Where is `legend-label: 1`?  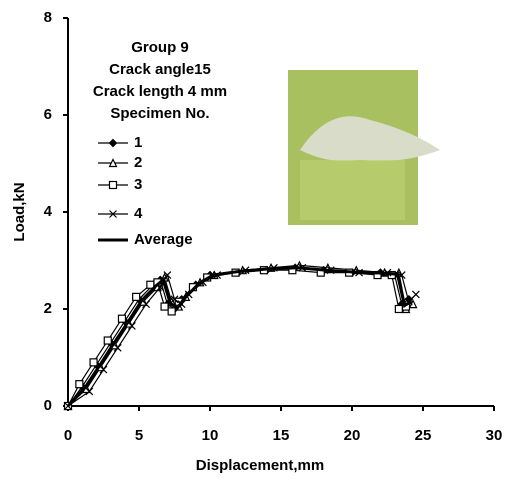 legend-label: 1 is located at coordinates (138, 142).